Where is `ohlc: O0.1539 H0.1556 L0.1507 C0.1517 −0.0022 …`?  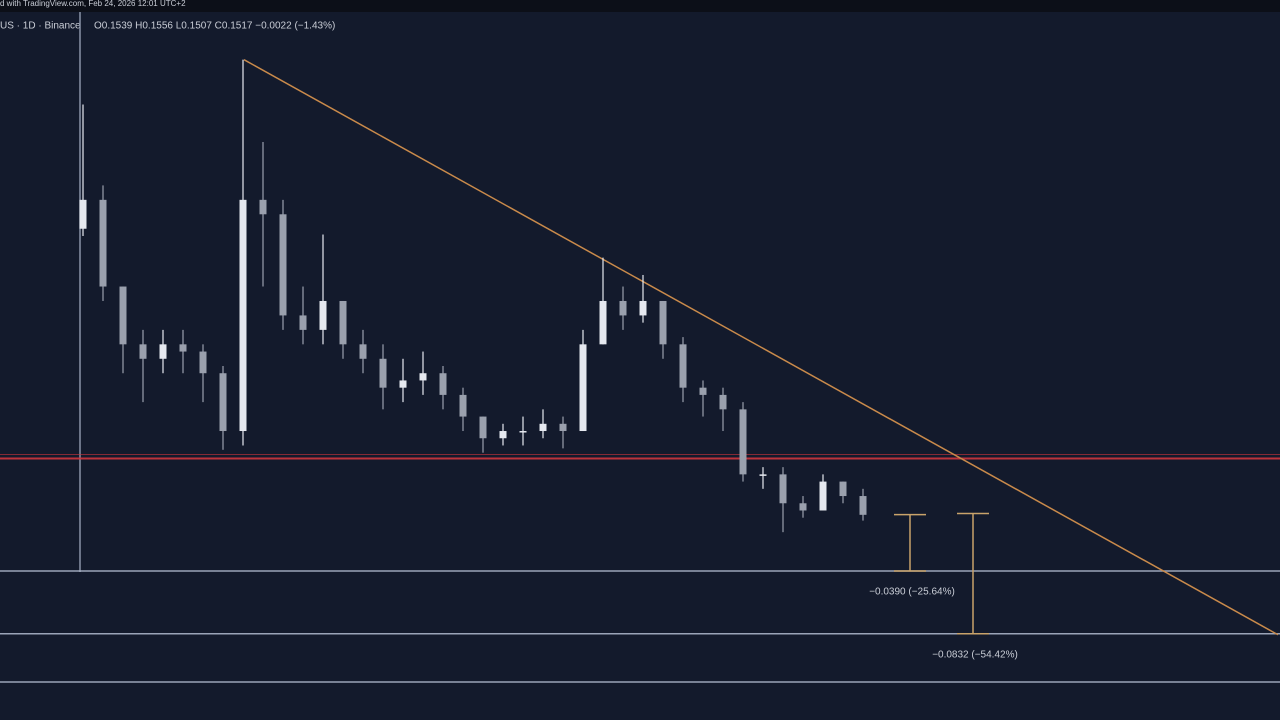 ohlc: O0.1539 H0.1556 L0.1507 C0.1517 −0.0022 … is located at coordinates (214, 26).